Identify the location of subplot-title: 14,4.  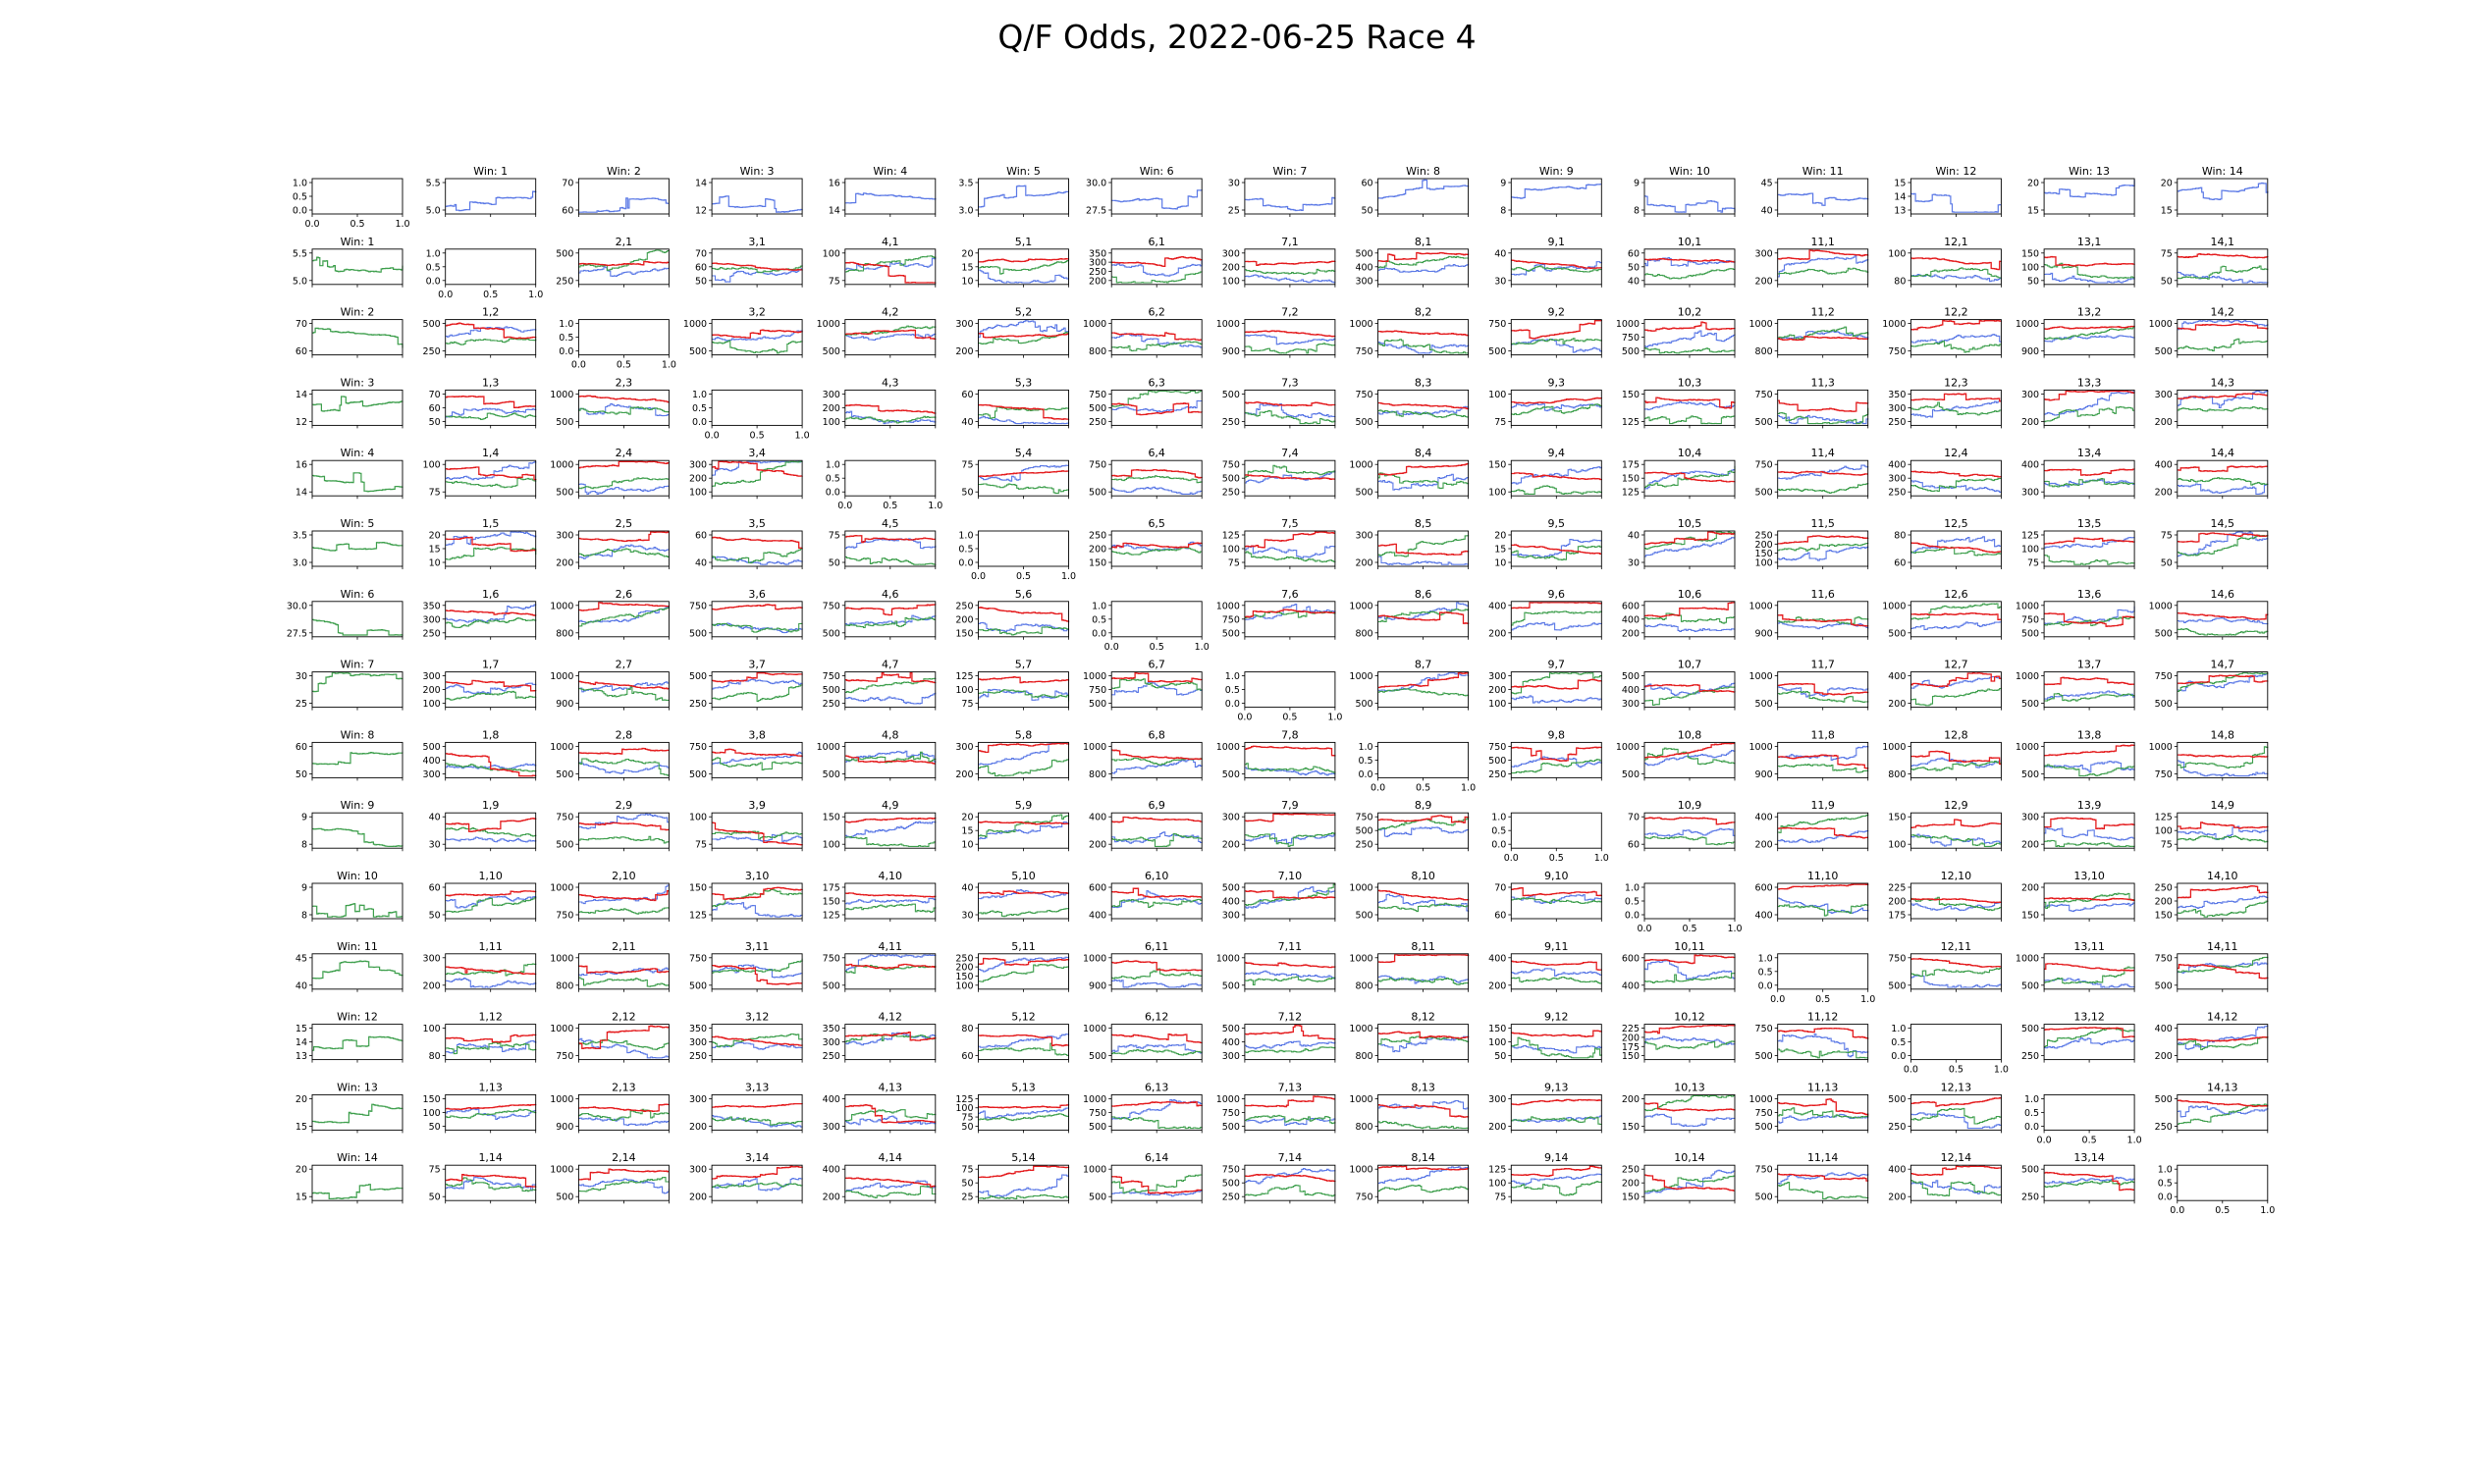
(2223, 453).